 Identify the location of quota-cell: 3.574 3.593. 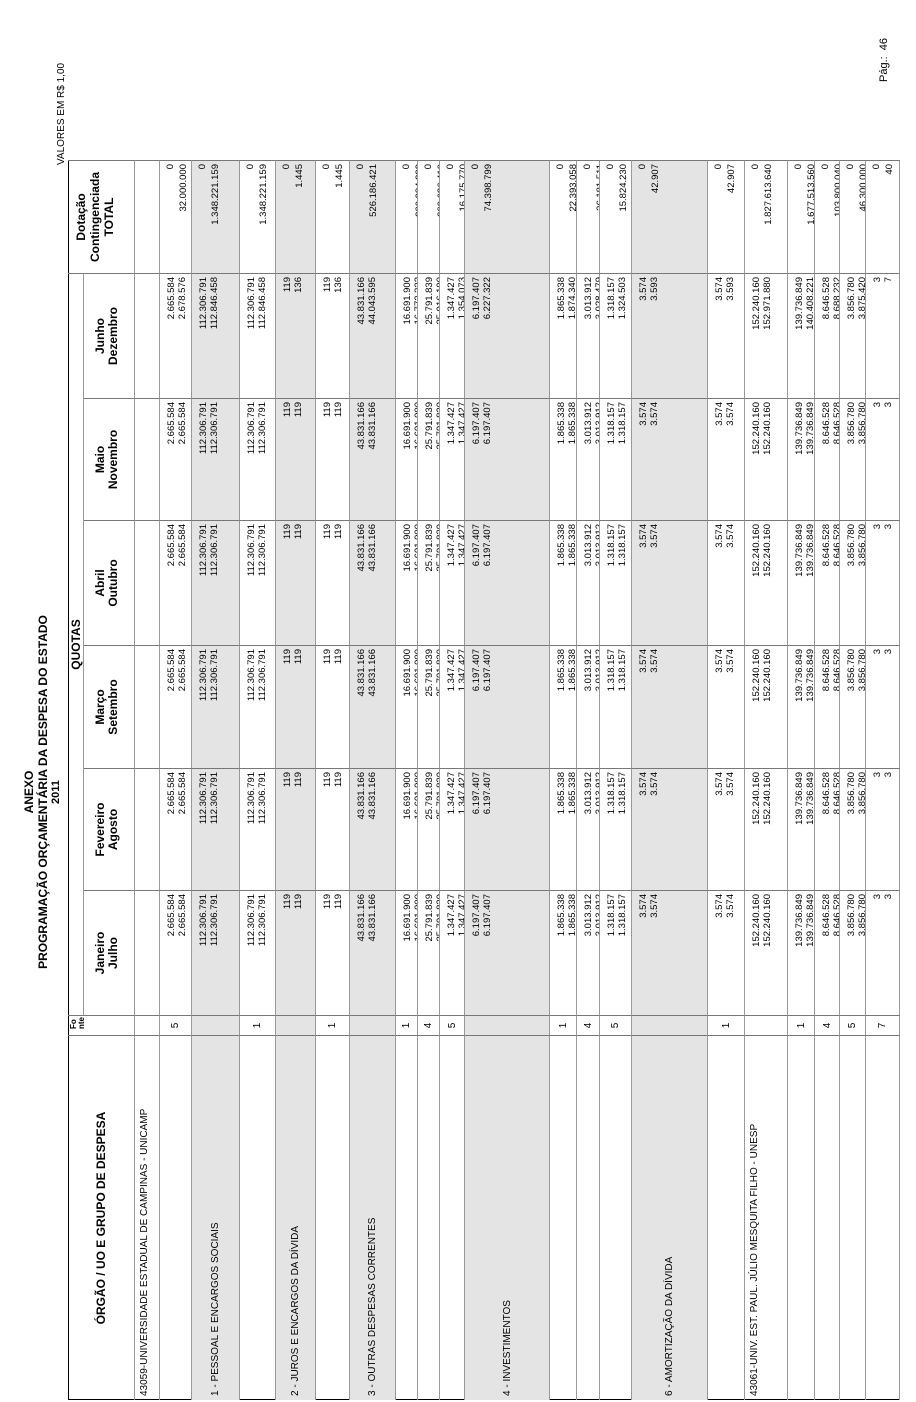
(670, 335).